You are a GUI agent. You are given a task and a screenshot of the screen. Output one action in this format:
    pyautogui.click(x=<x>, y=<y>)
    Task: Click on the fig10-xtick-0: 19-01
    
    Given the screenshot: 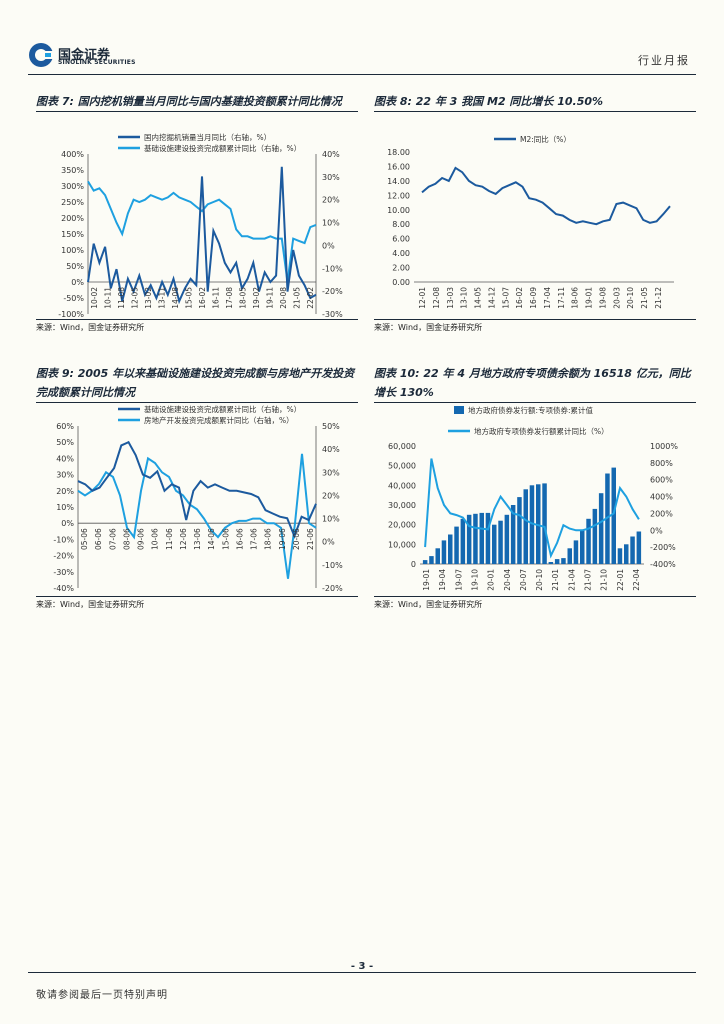 What is the action you would take?
    pyautogui.click(x=426, y=580)
    